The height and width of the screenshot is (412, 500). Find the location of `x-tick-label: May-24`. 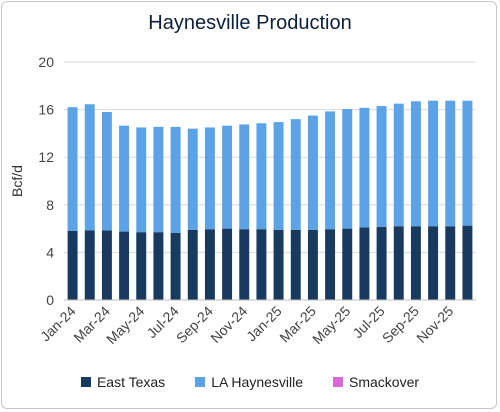

x-tick-label: May-24 is located at coordinates (125, 325).